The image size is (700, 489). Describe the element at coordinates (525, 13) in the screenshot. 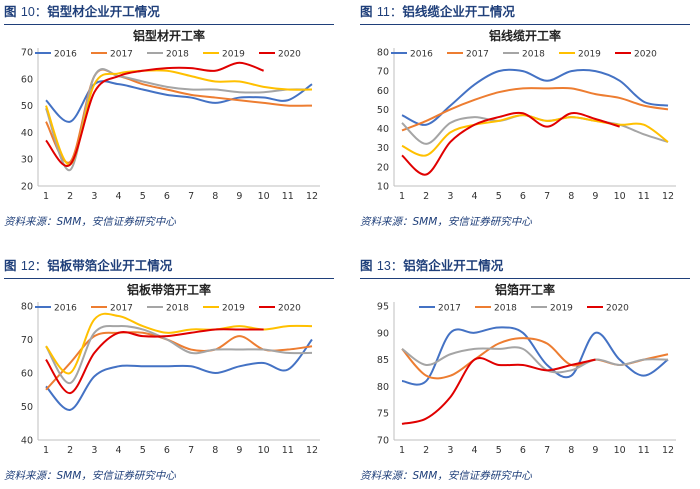

I see `panel-title: 图 11：铝线缆企业开工情况` at that location.